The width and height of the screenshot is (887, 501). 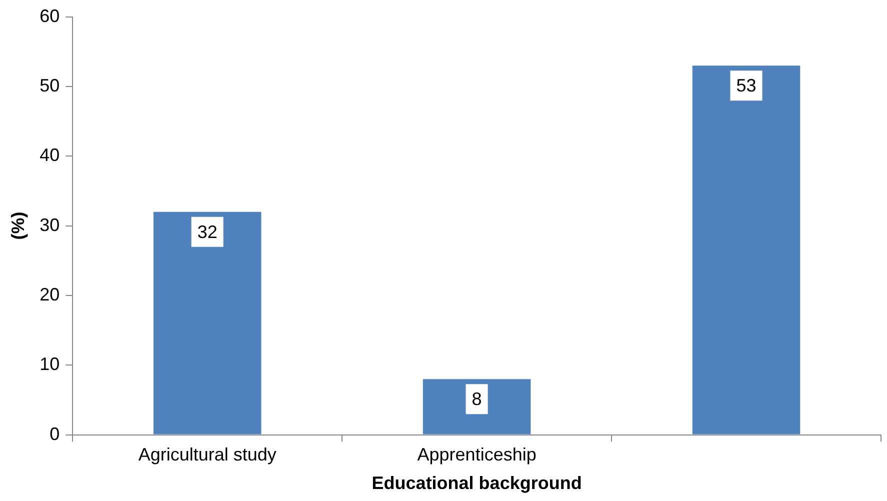 What do you see at coordinates (50, 85) in the screenshot?
I see `y-tick-label: 50` at bounding box center [50, 85].